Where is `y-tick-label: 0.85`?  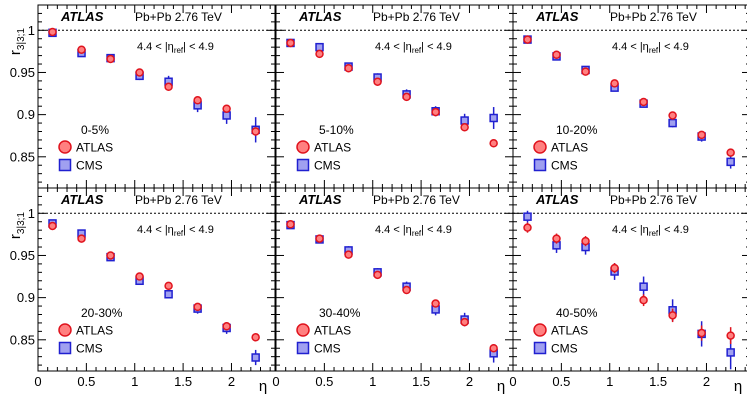
y-tick-label: 0.85 is located at coordinates (22, 339).